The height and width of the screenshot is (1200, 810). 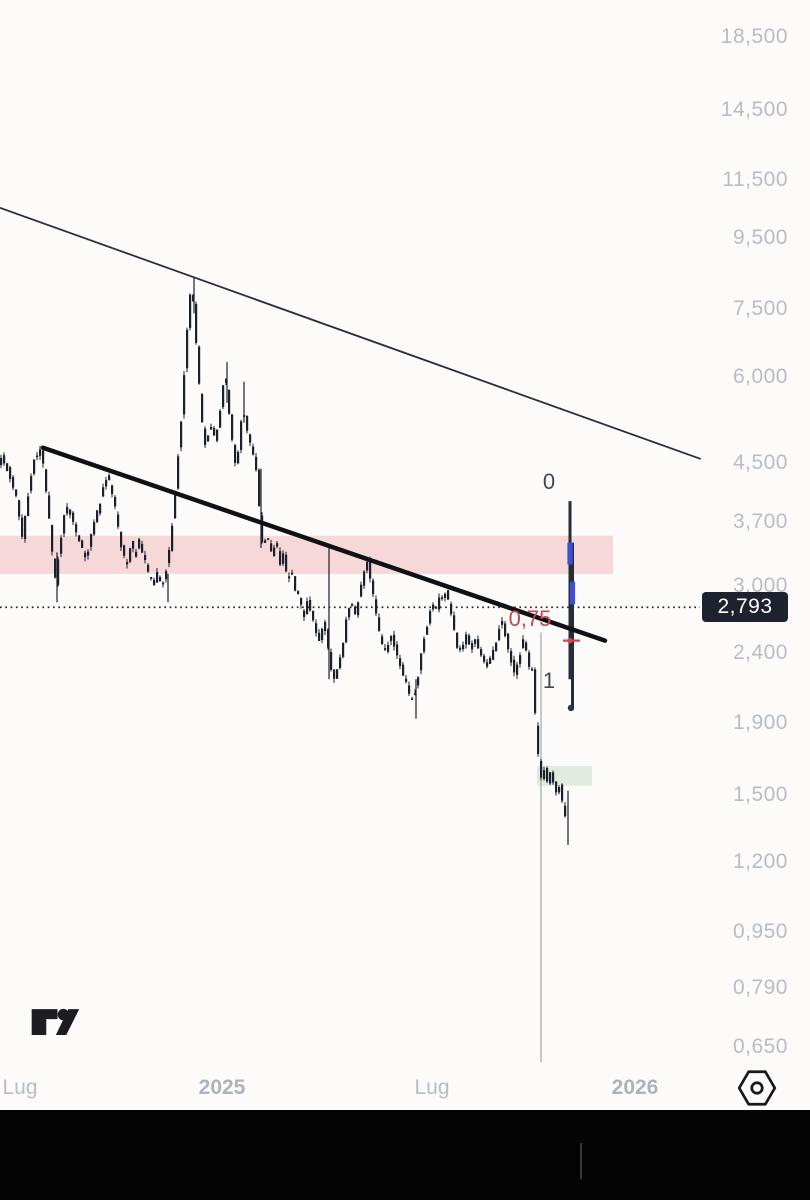 What do you see at coordinates (549, 482) in the screenshot?
I see `fib-label-0: 0` at bounding box center [549, 482].